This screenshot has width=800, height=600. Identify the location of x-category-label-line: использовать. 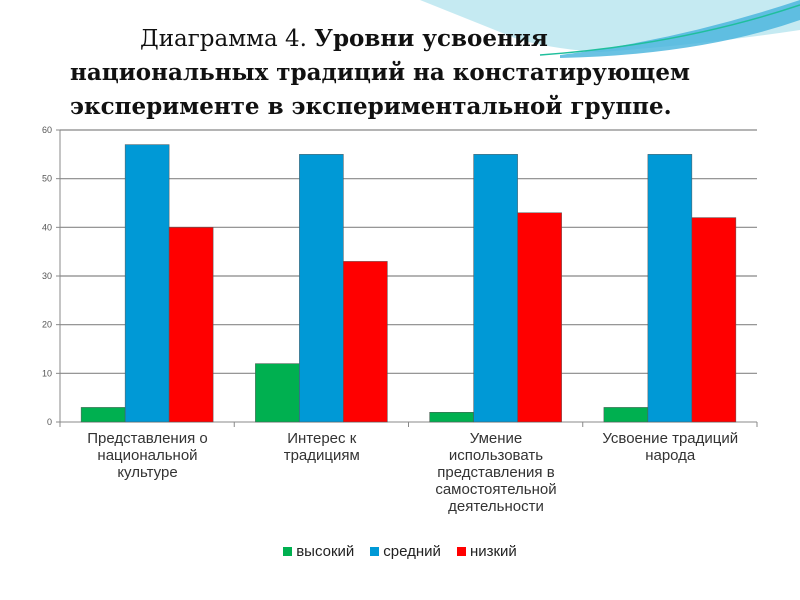
(496, 455).